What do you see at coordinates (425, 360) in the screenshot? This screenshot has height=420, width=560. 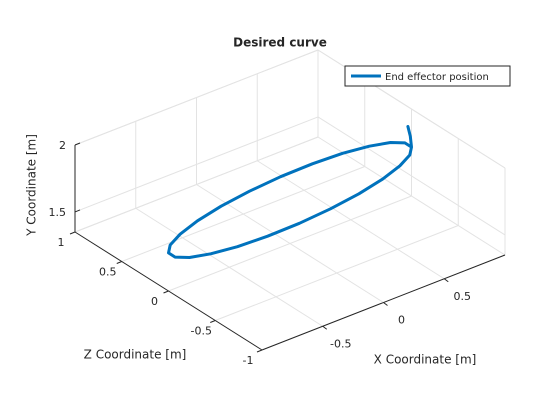 I see `x-axis-label: X Coordinate [m]` at bounding box center [425, 360].